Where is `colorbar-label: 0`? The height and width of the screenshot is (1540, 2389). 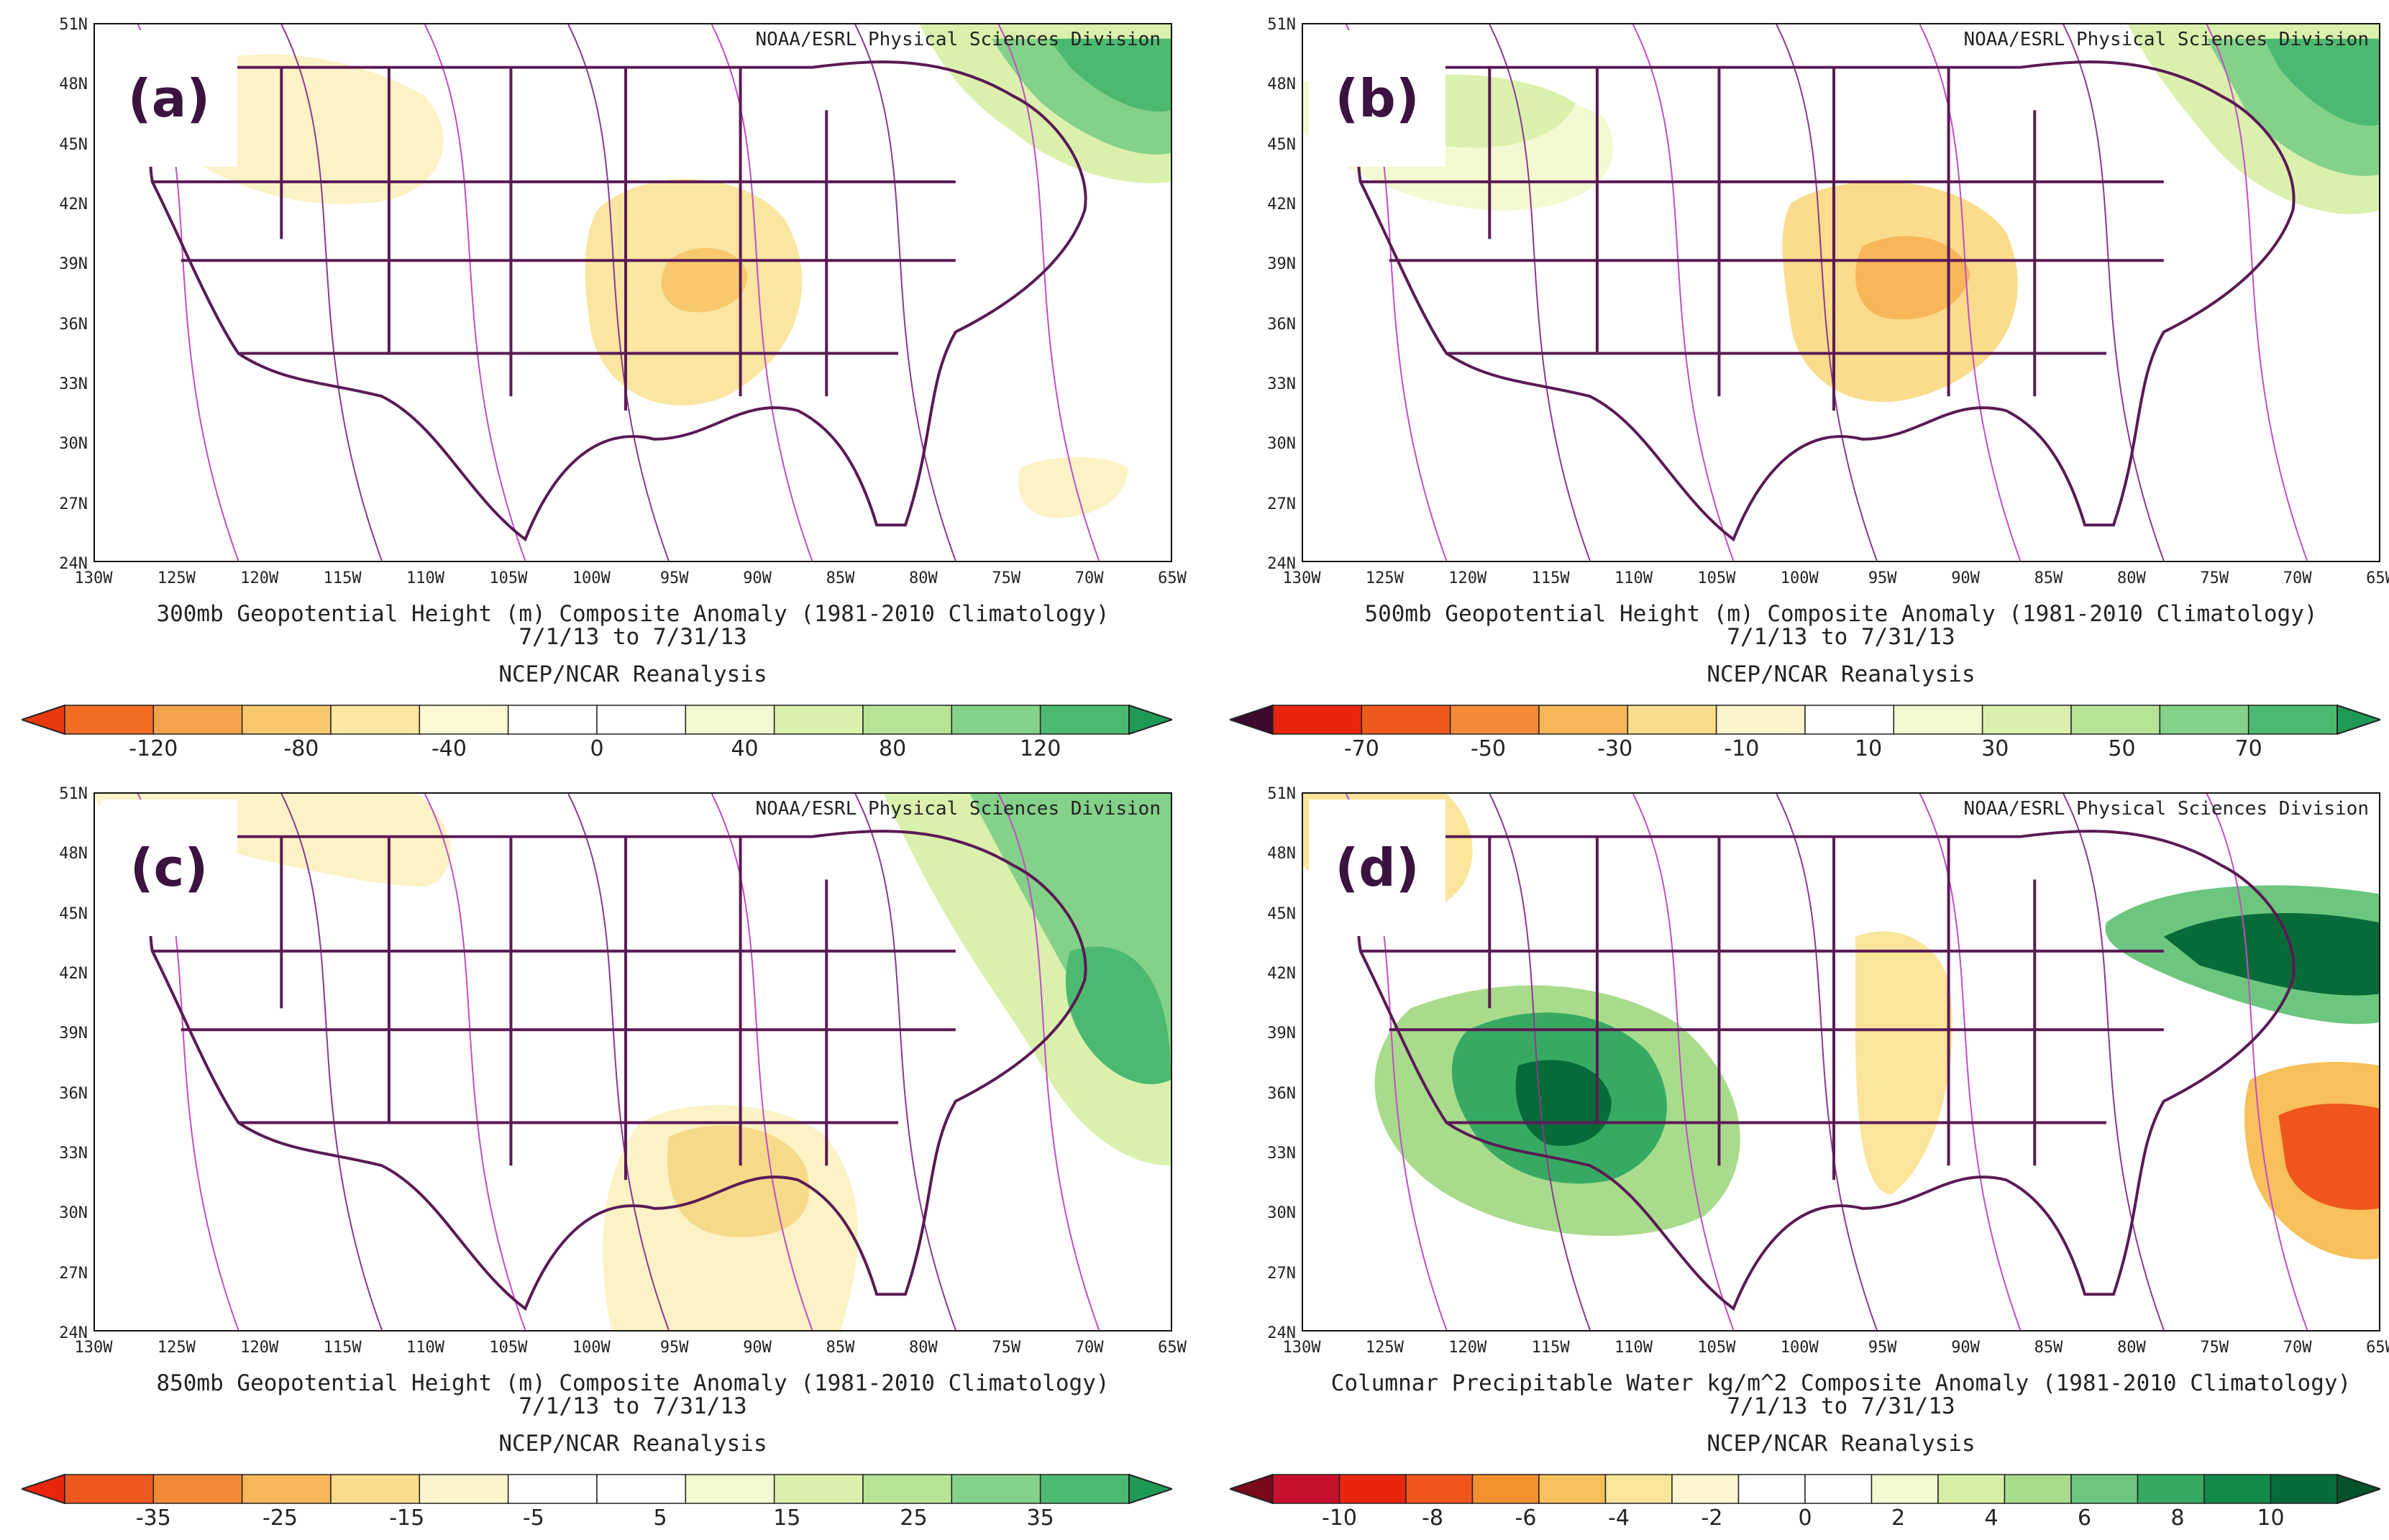
colorbar-label: 0 is located at coordinates (597, 748).